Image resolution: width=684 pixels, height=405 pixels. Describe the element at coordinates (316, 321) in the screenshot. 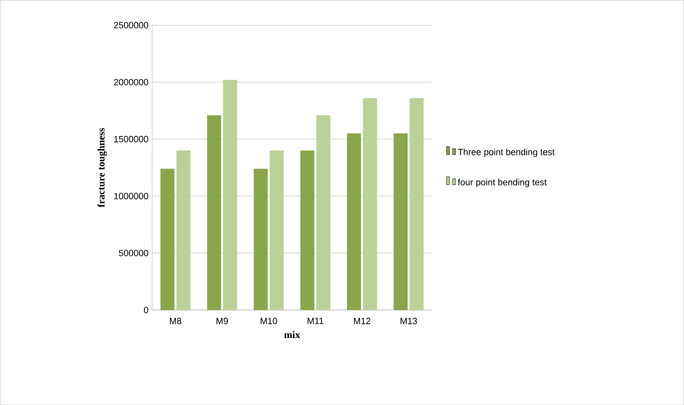

I see `x-tick-label: M11` at that location.